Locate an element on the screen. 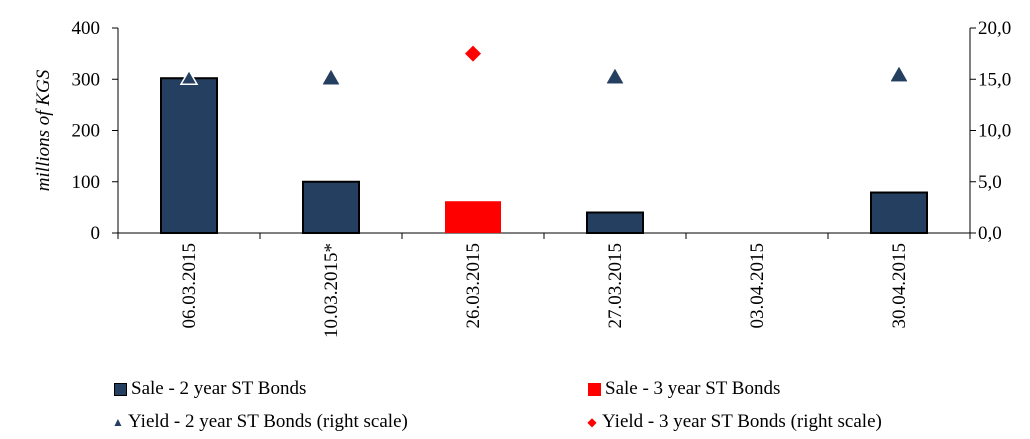  right-tick-label: 15,0 is located at coordinates (994, 79).